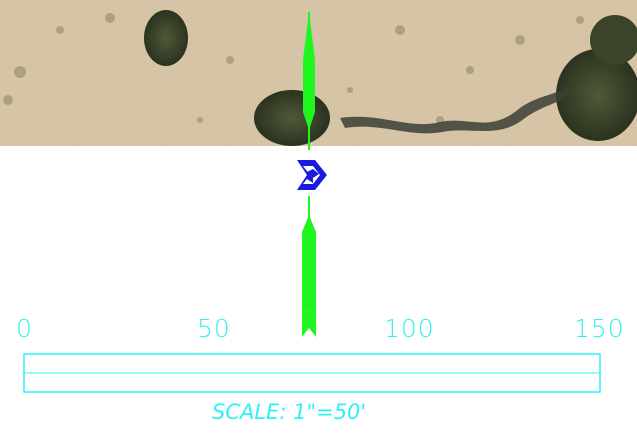 This screenshot has height=438, width=637. Describe the element at coordinates (409, 328) in the screenshot. I see `scale-tick-label-100: 100` at that location.